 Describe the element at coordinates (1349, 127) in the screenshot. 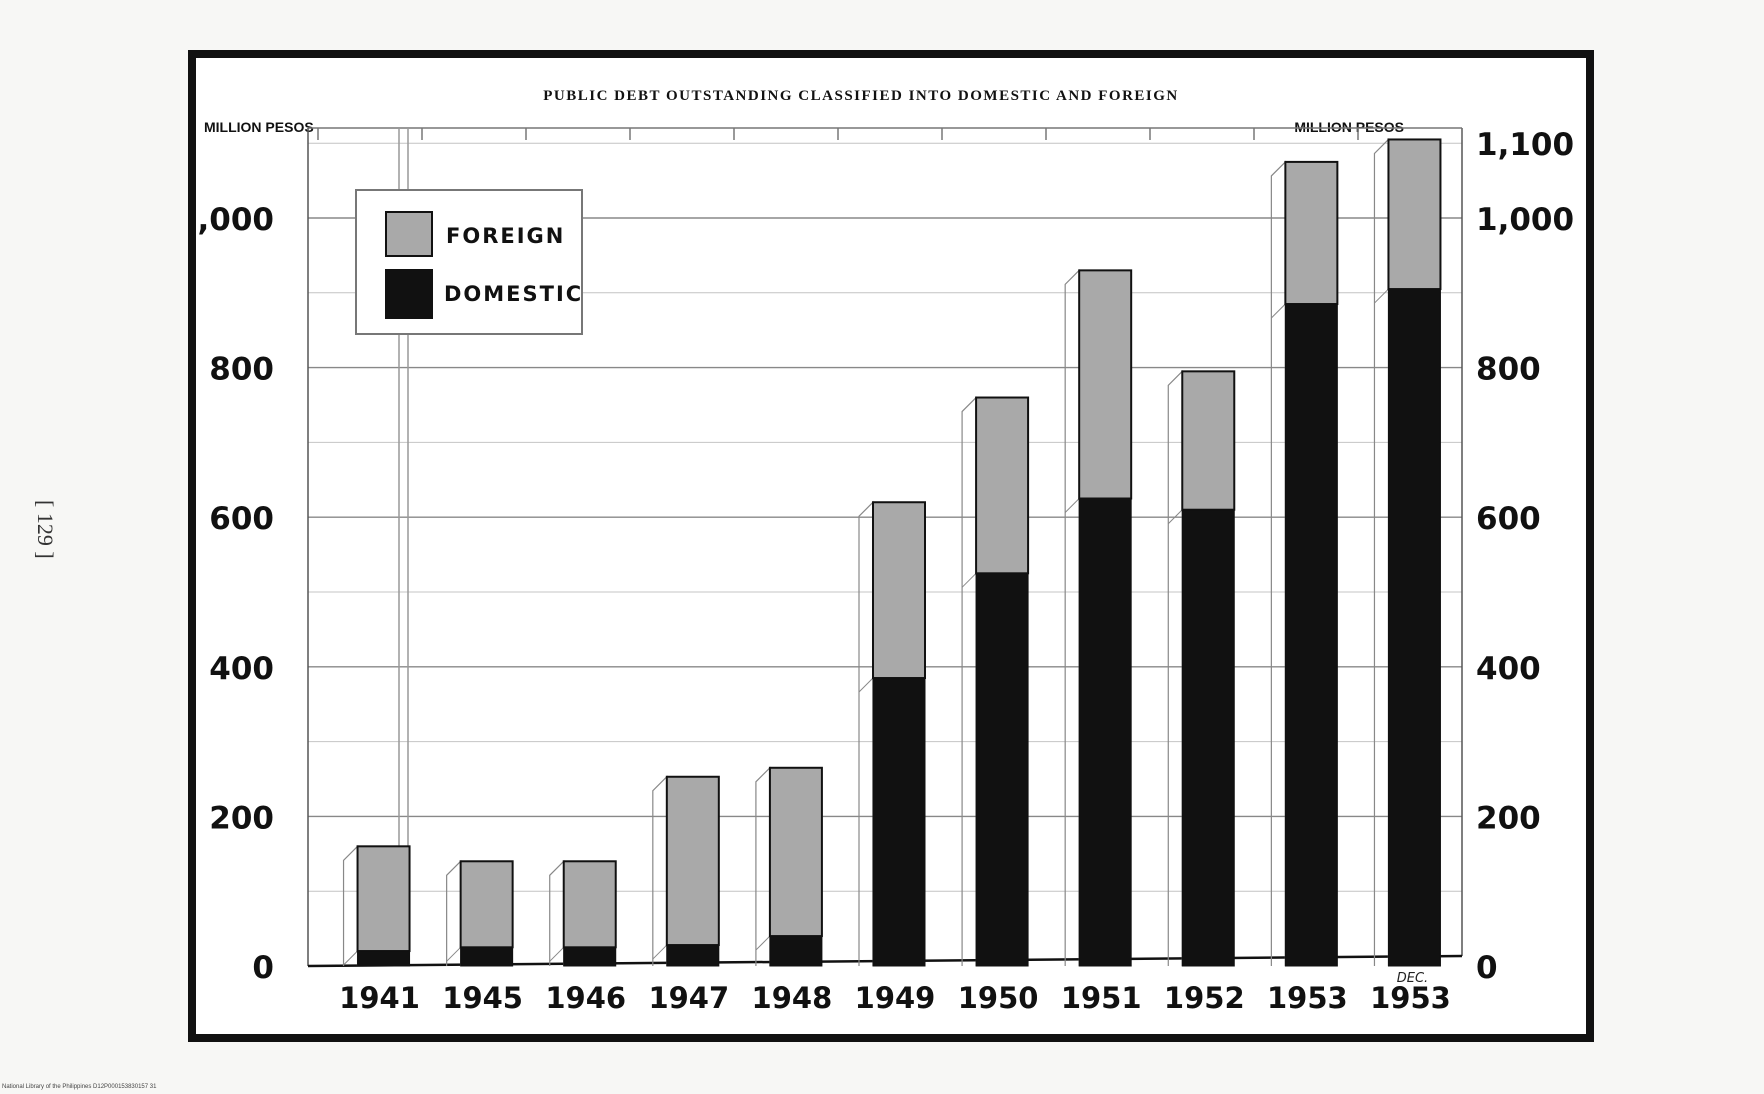

I see `right-axis-label: MILLION PESOS` at that location.